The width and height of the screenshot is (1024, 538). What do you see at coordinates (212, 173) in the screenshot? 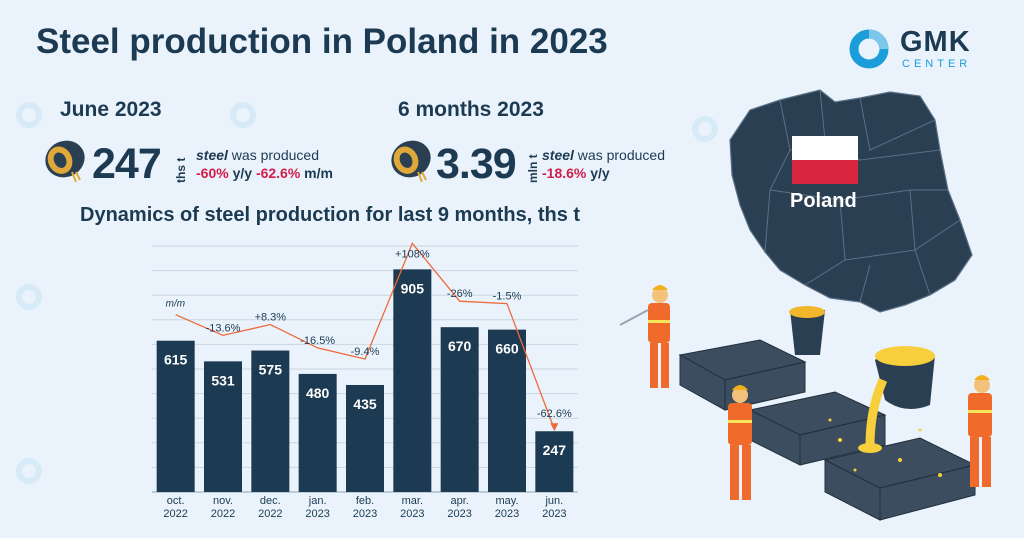
I see `kpi-change-yy: -60%` at bounding box center [212, 173].